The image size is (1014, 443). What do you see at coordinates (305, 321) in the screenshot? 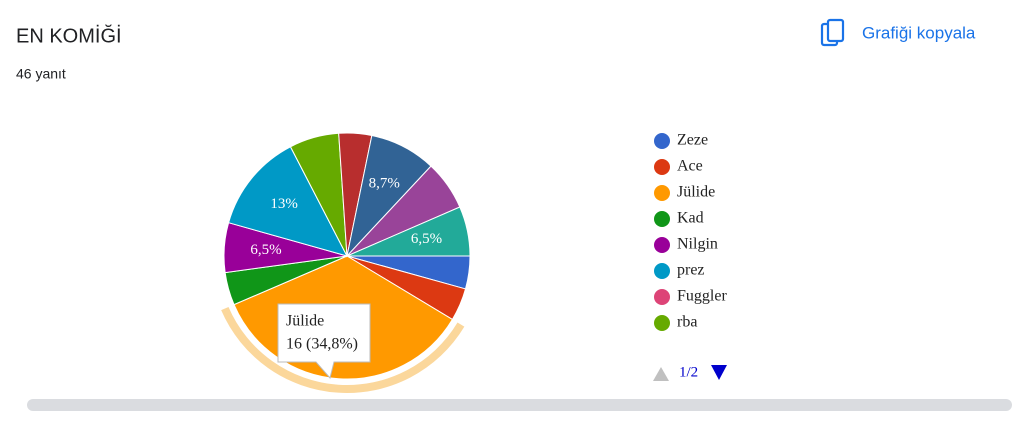
I see `tooltip-title: Jülide` at bounding box center [305, 321].